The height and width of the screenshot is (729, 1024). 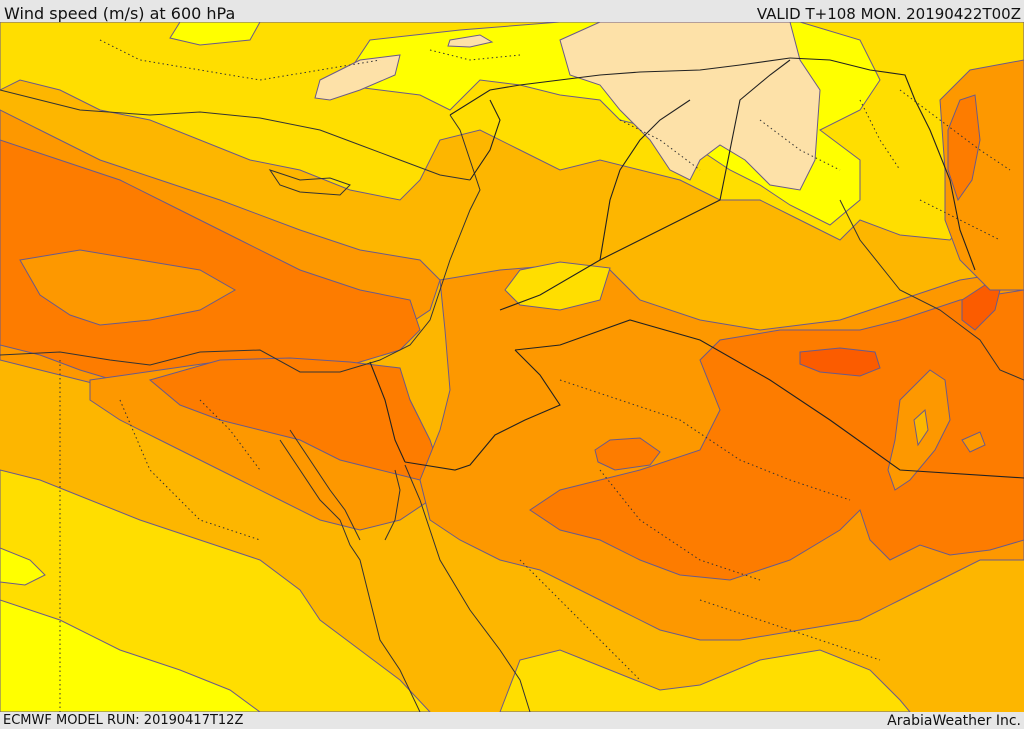 I want to click on border-iran-iraq, so click(x=882, y=164).